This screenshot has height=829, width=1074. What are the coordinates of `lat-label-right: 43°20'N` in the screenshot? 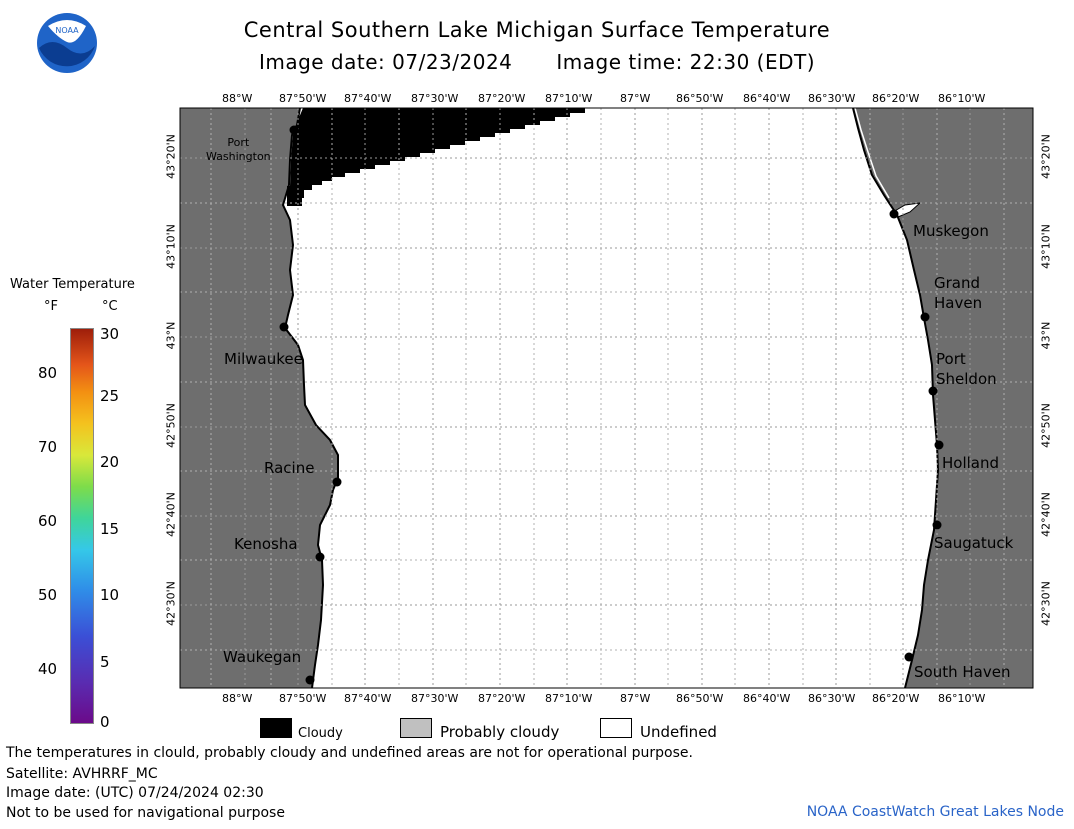 It's located at (1046, 156).